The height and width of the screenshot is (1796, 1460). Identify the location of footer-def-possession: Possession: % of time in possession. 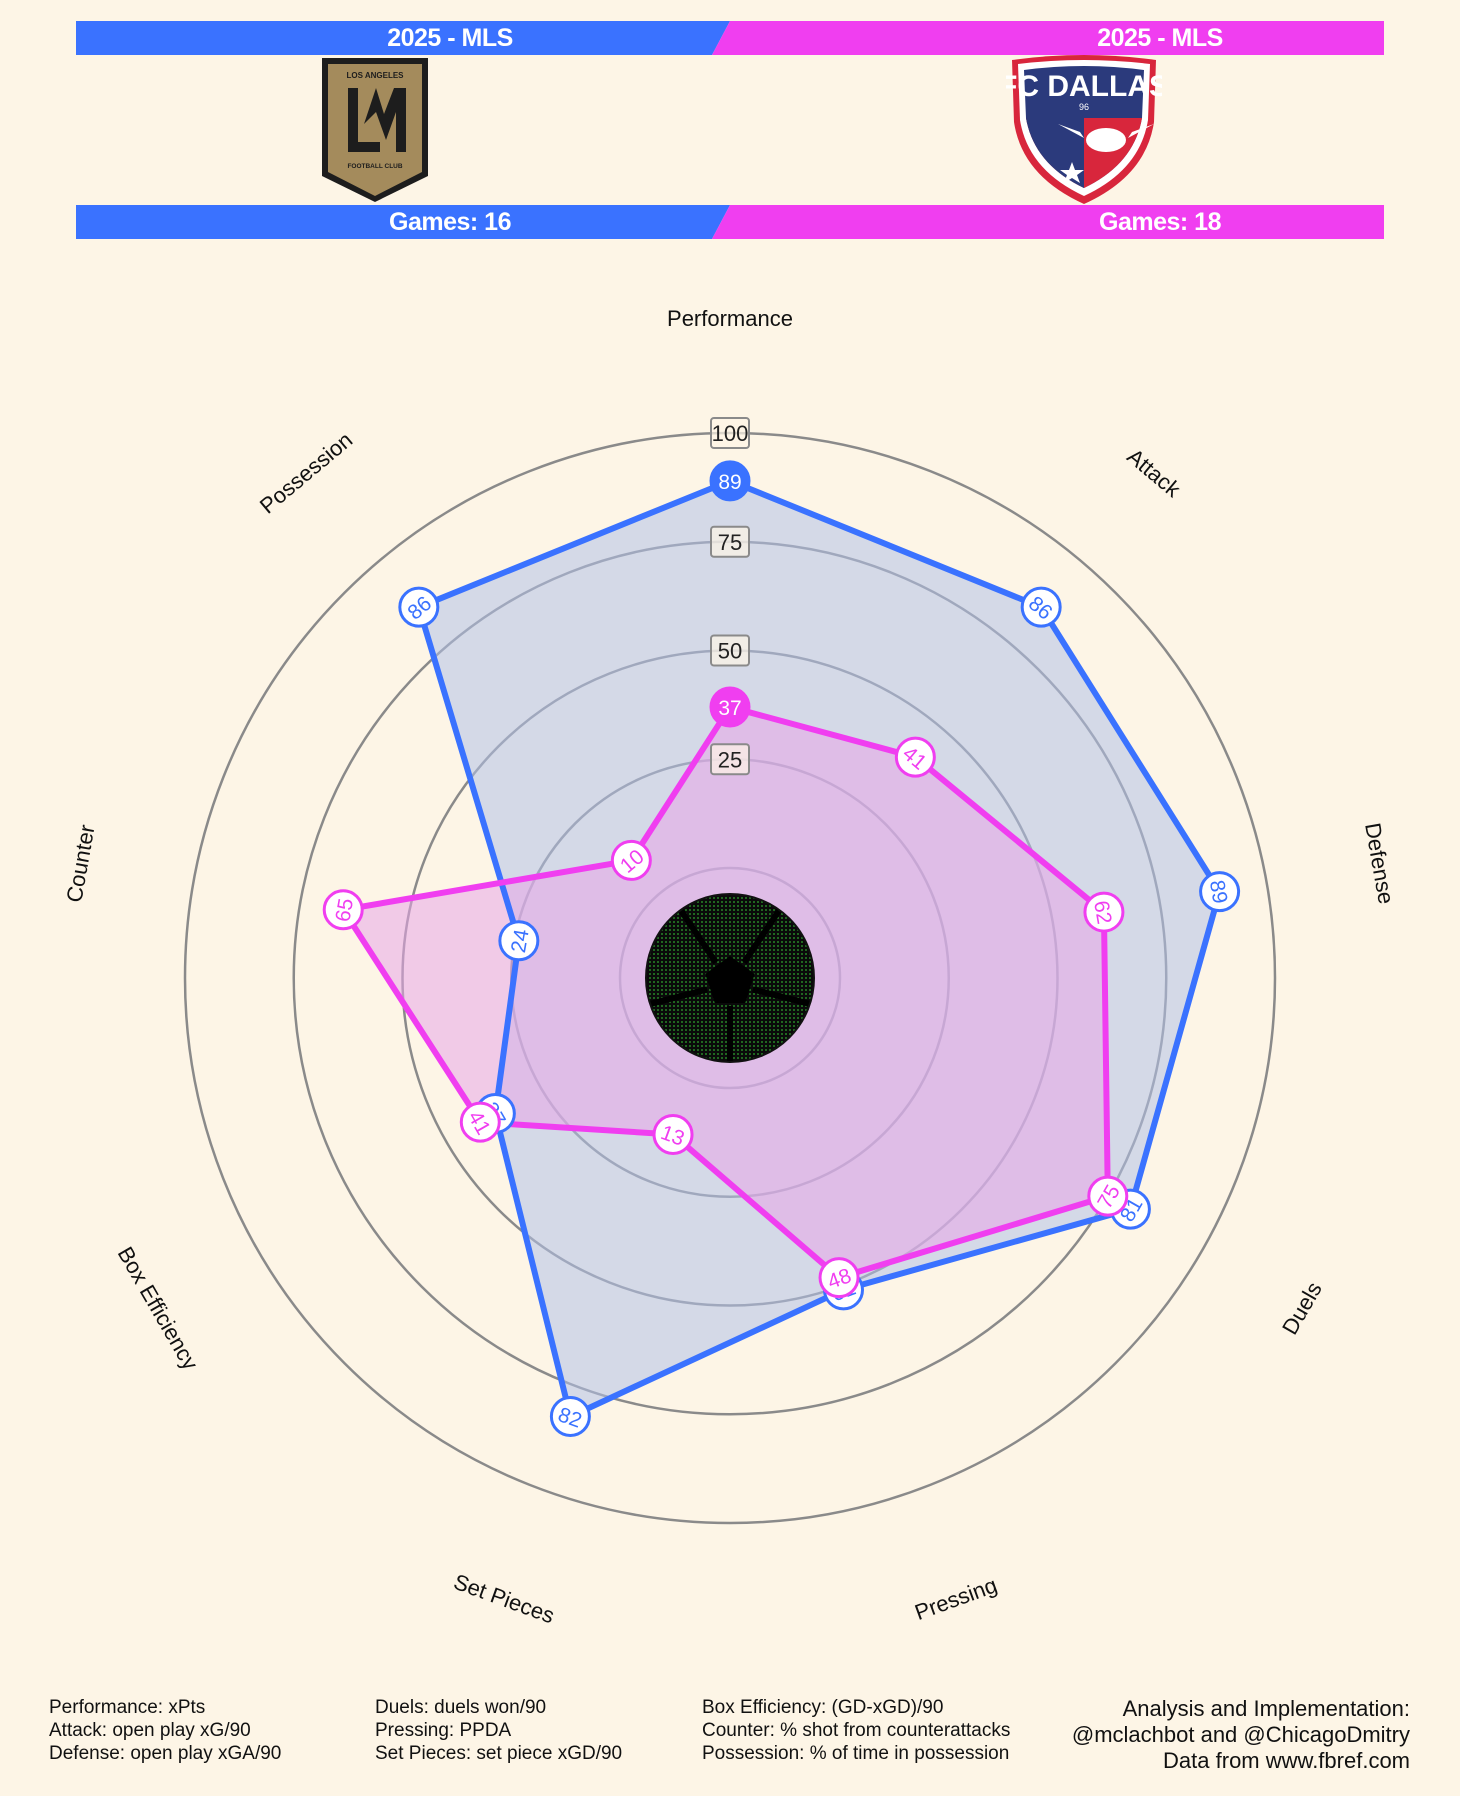
(856, 1753).